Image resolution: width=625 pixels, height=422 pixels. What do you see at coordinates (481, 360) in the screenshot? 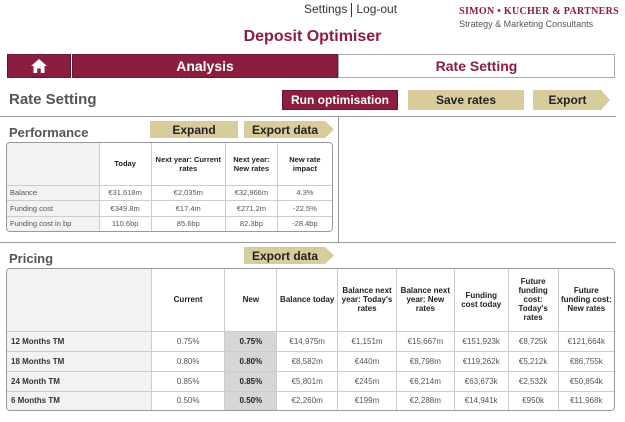
I see `table-cell: €119,262k` at bounding box center [481, 360].